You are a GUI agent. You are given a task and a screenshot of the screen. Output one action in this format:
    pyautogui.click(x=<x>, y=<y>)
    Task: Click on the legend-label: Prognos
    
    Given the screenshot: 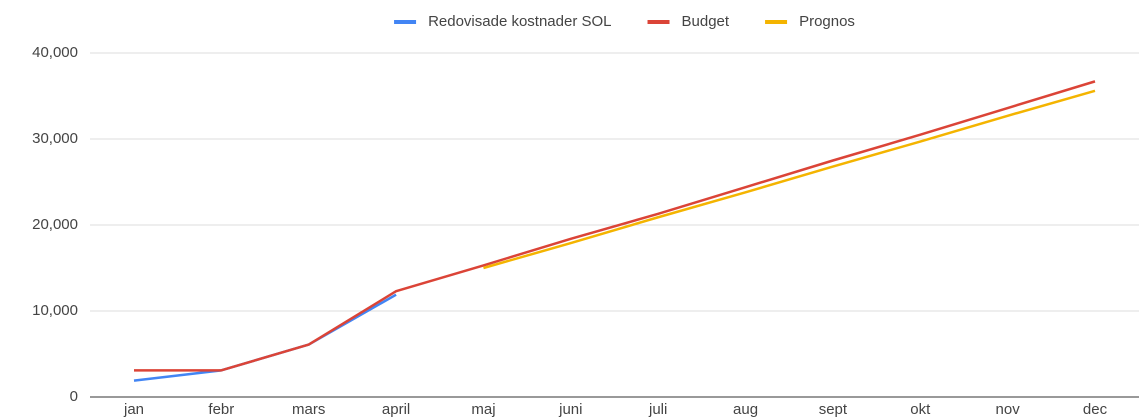 What is the action you would take?
    pyautogui.click(x=827, y=21)
    